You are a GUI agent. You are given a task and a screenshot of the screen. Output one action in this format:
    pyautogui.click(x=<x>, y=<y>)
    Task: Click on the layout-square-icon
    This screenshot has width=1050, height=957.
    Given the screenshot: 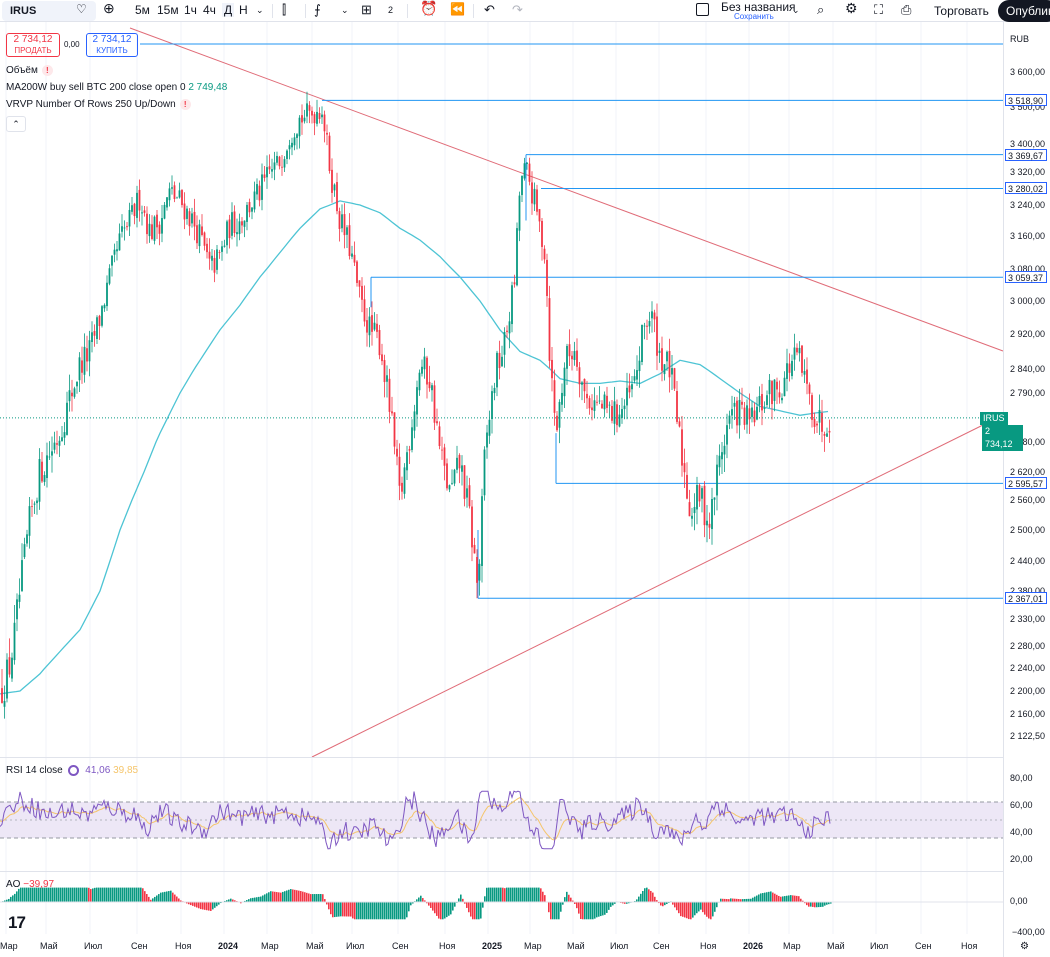 What is the action you would take?
    pyautogui.click(x=702, y=9)
    